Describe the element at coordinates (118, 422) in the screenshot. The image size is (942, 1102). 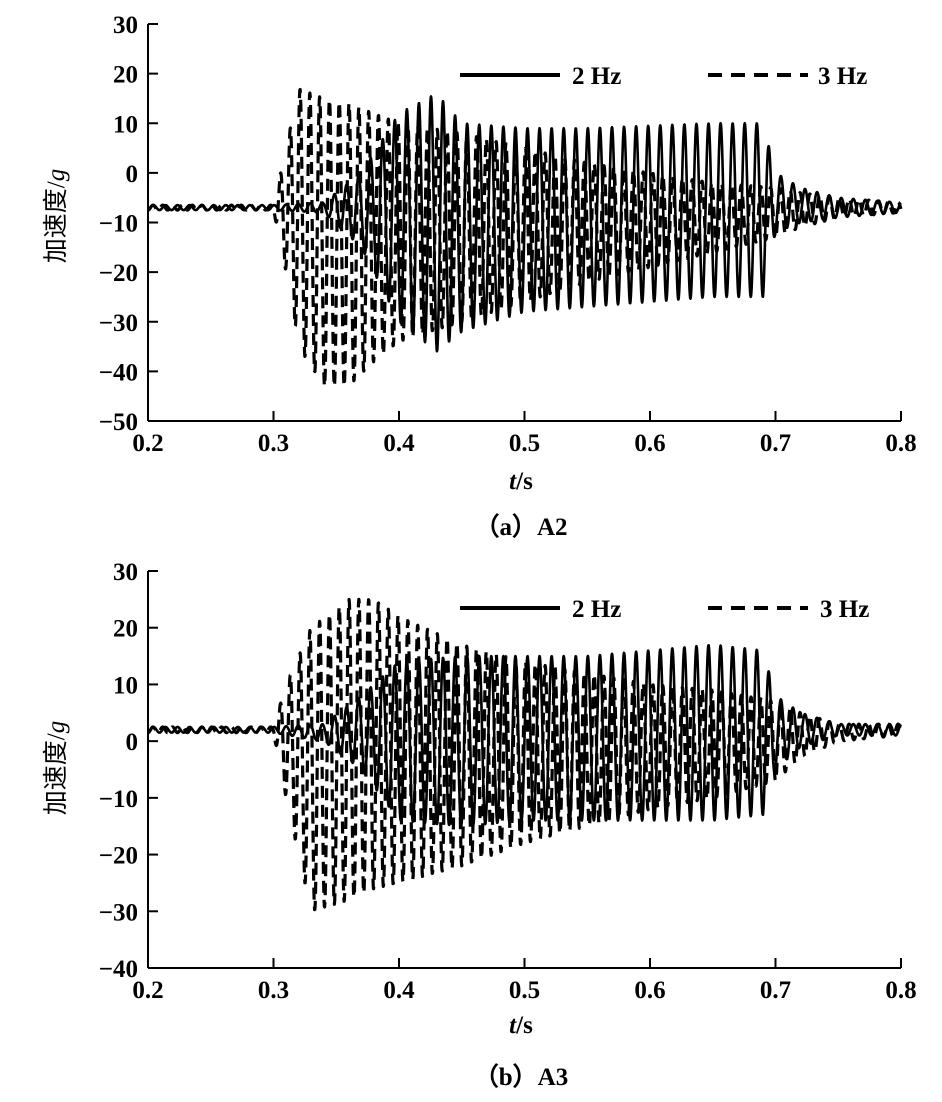
I see `y-tick-label: −50` at that location.